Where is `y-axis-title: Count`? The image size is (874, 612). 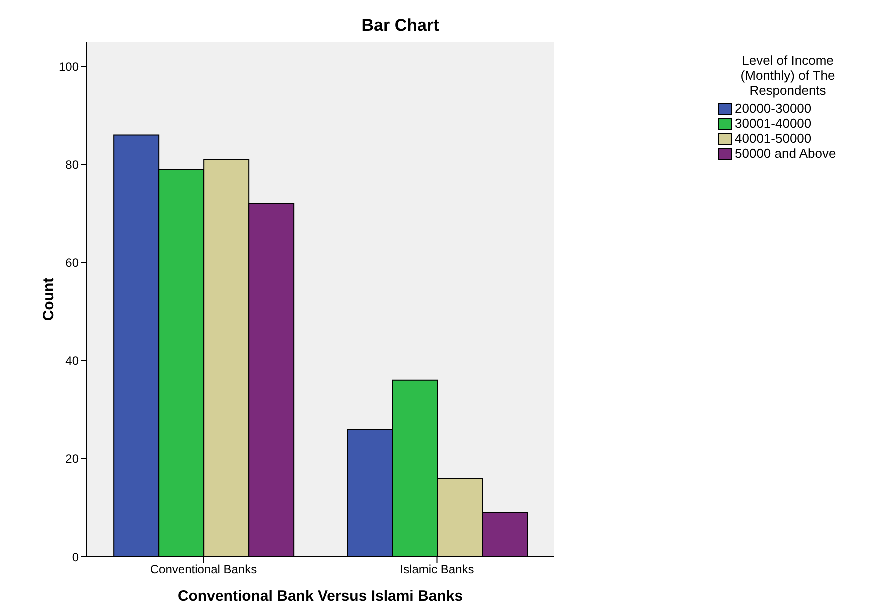
y-axis-title: Count is located at coordinates (49, 300).